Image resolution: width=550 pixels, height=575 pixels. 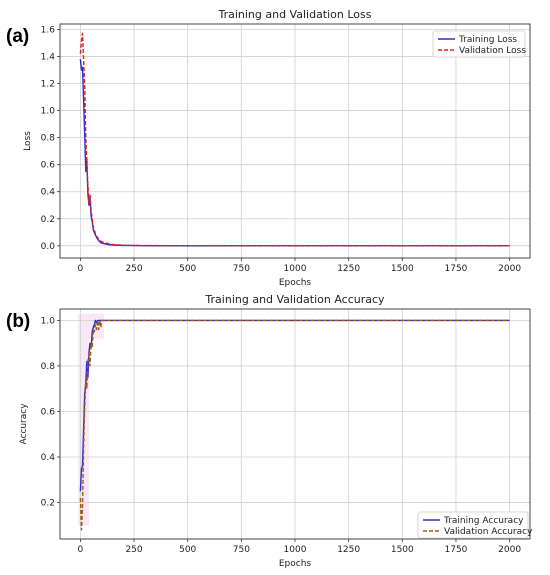 What do you see at coordinates (18, 321) in the screenshot?
I see `panel-label: (b)` at bounding box center [18, 321].